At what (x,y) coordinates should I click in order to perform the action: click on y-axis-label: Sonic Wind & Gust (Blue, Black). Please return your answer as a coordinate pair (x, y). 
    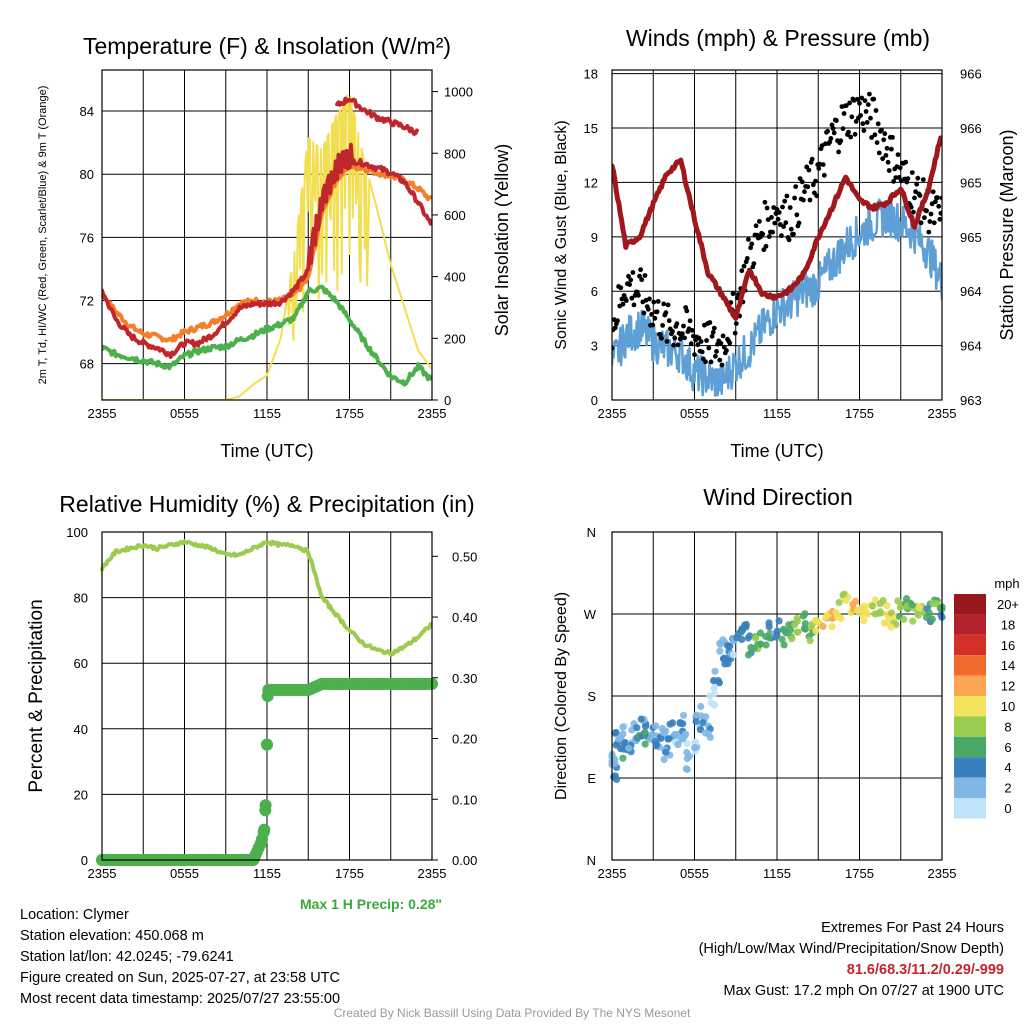
    Looking at the image, I should click on (561, 234).